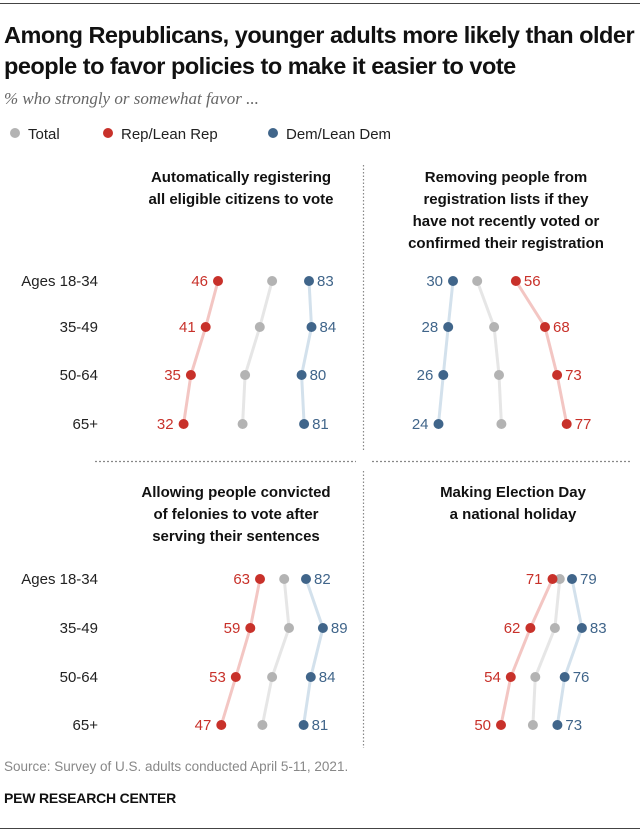  I want to click on dem-value-label: 76, so click(581, 677).